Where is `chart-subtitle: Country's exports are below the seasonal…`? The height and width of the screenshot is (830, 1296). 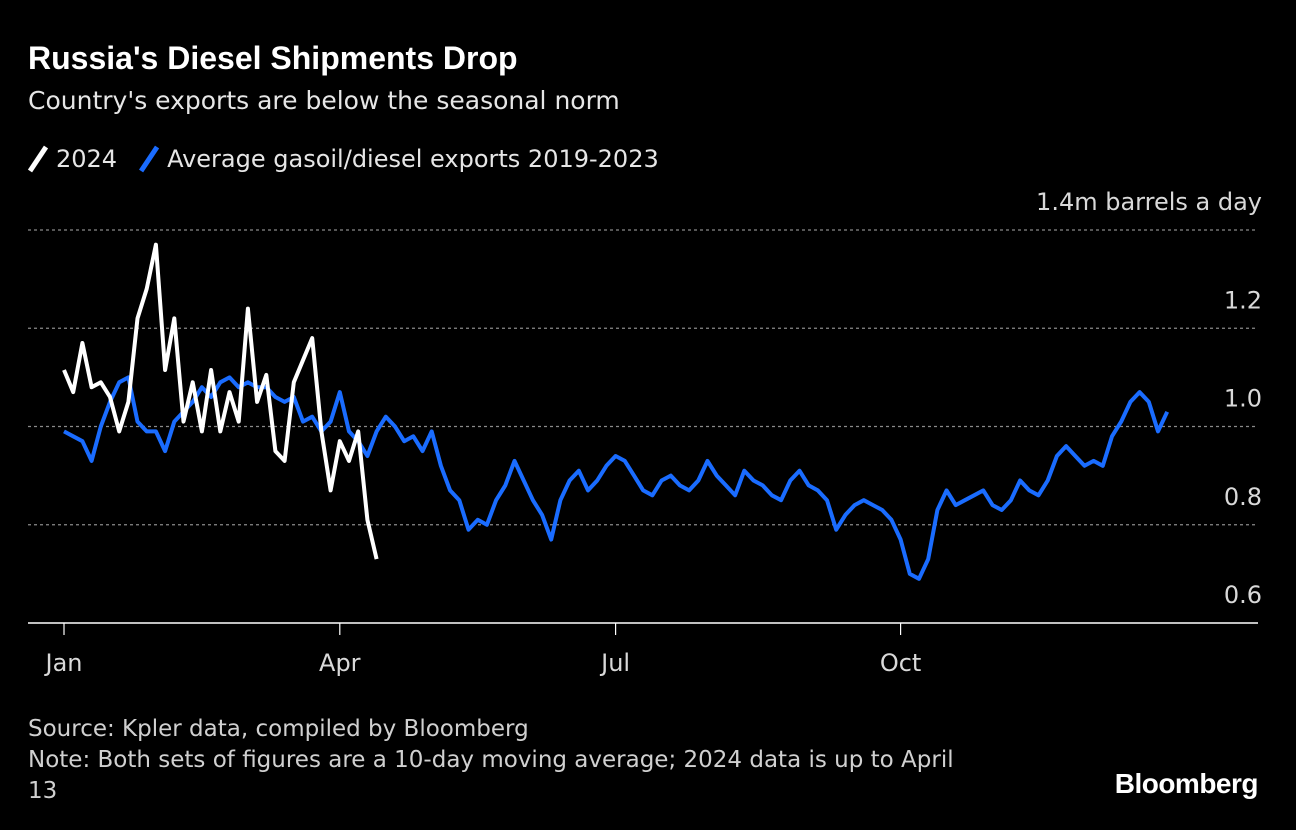
chart-subtitle: Country's exports are below the seasonal… is located at coordinates (324, 100).